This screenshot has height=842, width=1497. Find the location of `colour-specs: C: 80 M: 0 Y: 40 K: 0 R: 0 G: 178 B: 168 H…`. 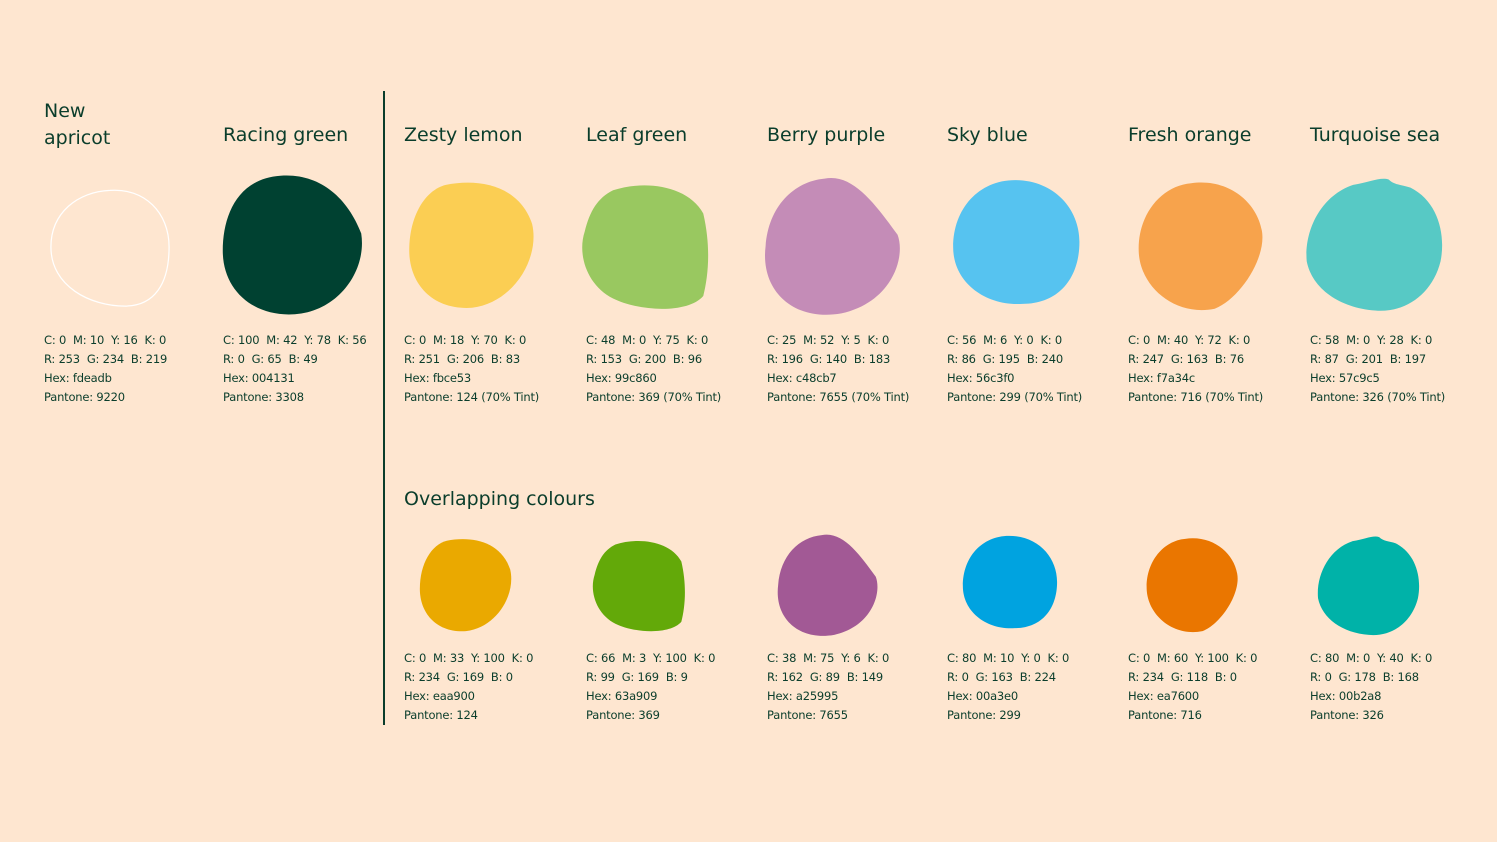

colour-specs: C: 80 M: 0 Y: 40 K: 0 R: 0 G: 178 B: 168 H… is located at coordinates (1371, 687).